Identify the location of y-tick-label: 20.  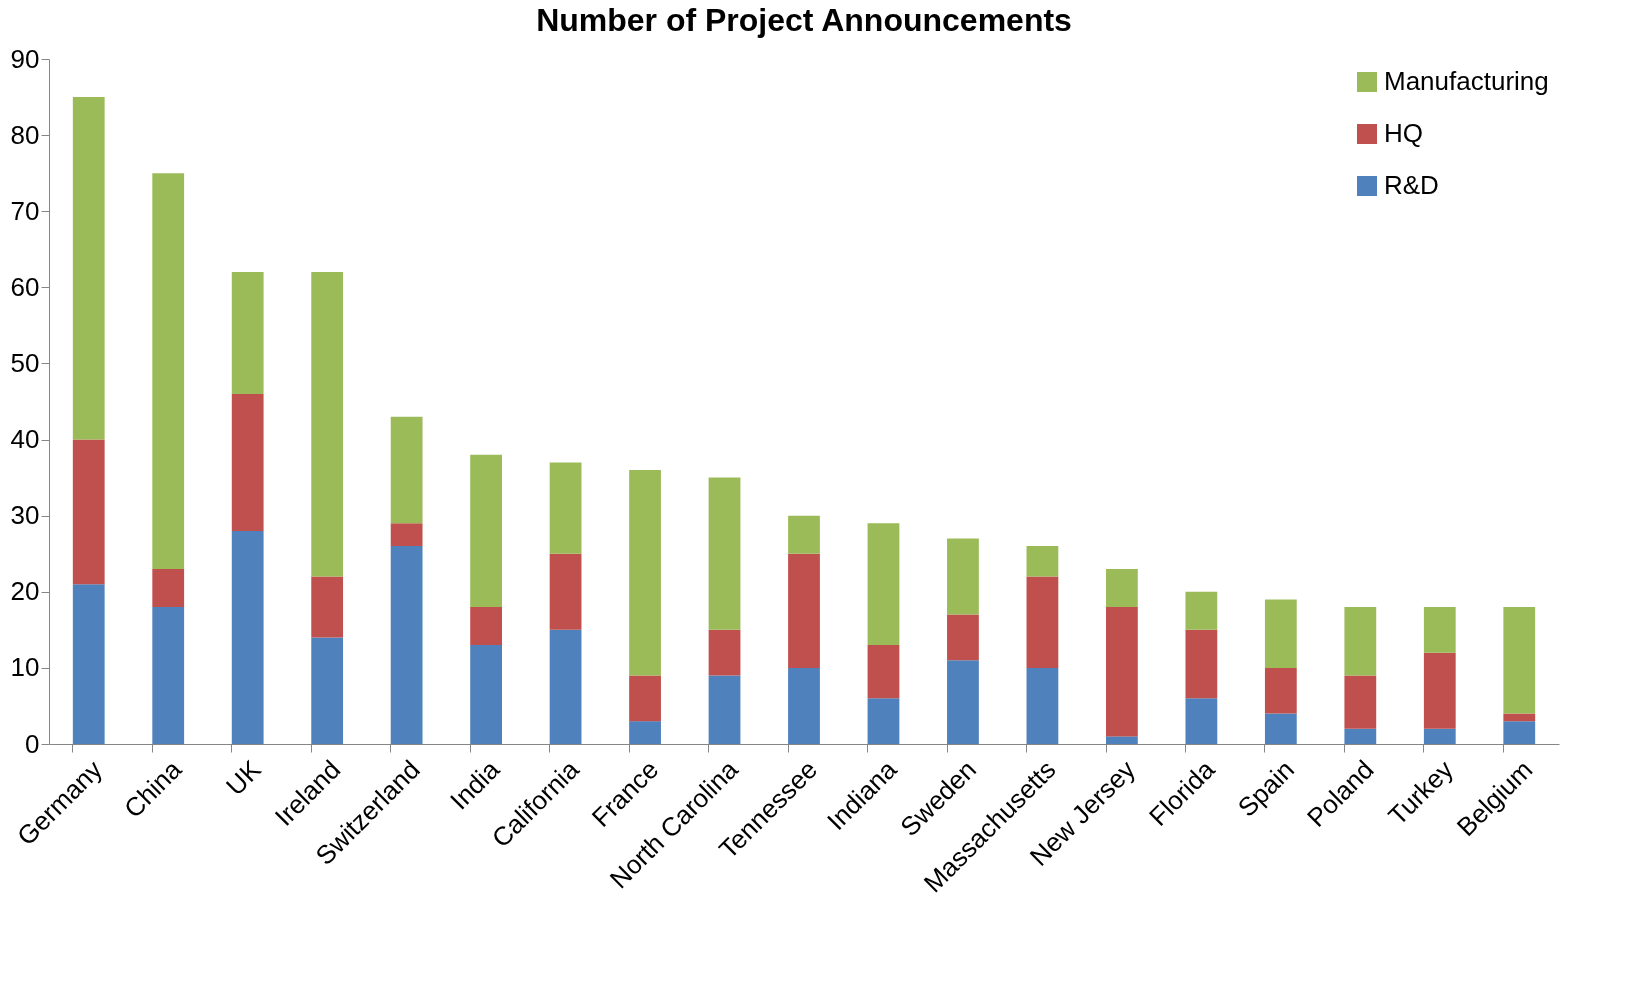
(25, 591).